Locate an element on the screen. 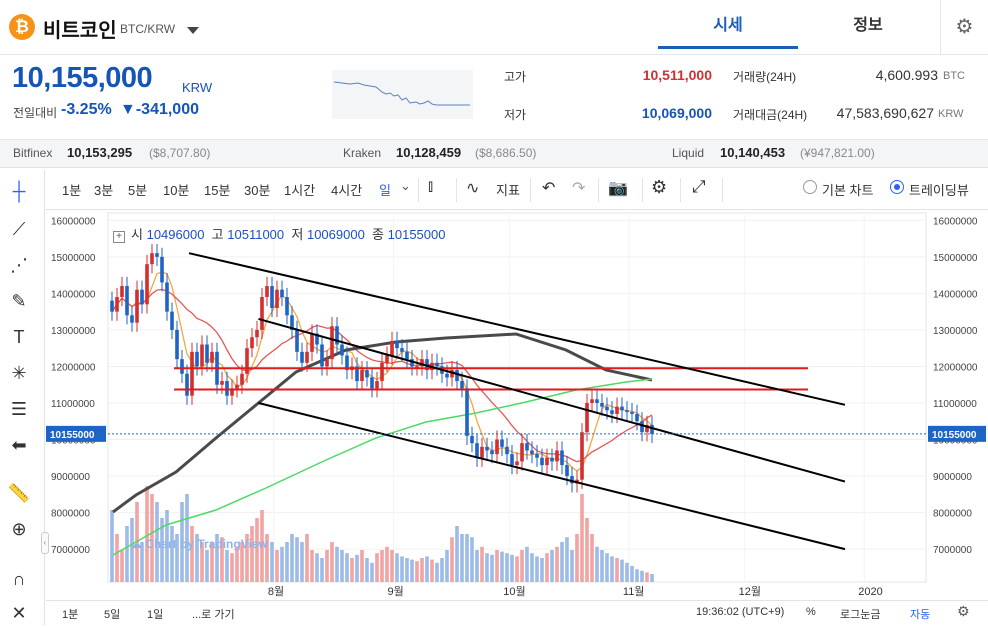  fib-icon: ☰ is located at coordinates (19, 409).